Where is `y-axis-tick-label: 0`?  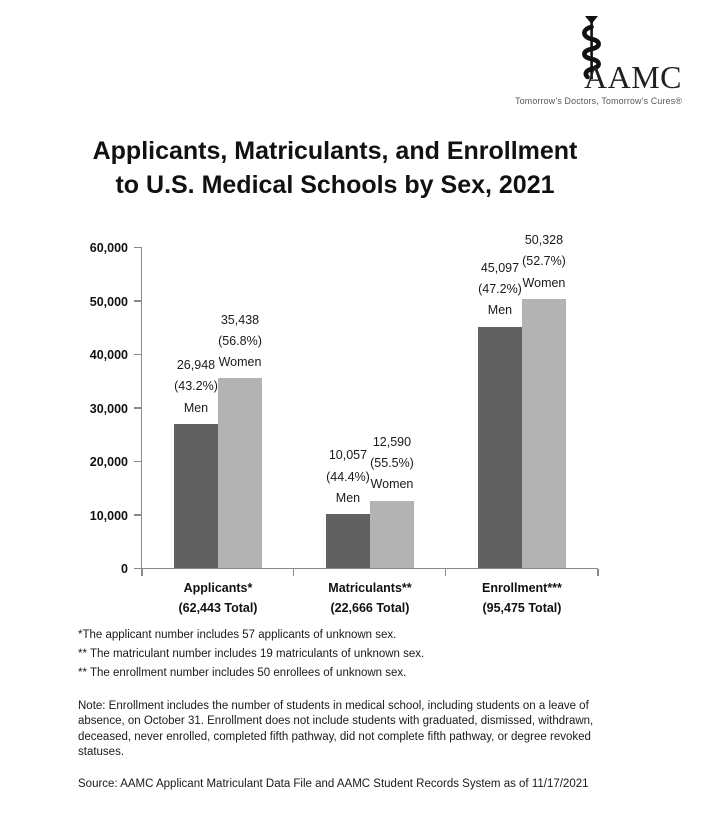 y-axis-tick-label: 0 is located at coordinates (124, 569).